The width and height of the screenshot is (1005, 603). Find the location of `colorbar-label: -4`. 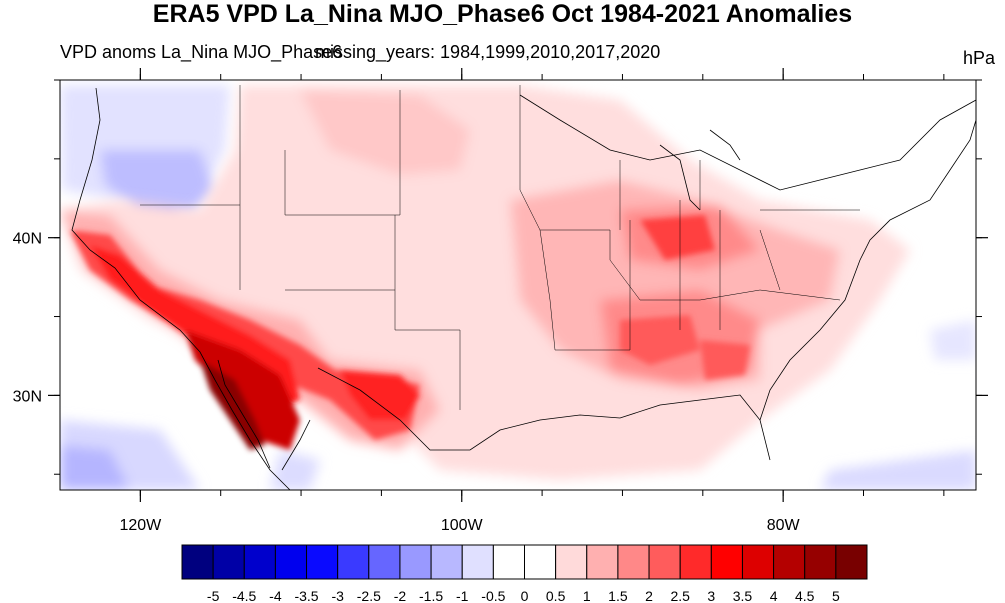

colorbar-label: -4 is located at coordinates (275, 595).